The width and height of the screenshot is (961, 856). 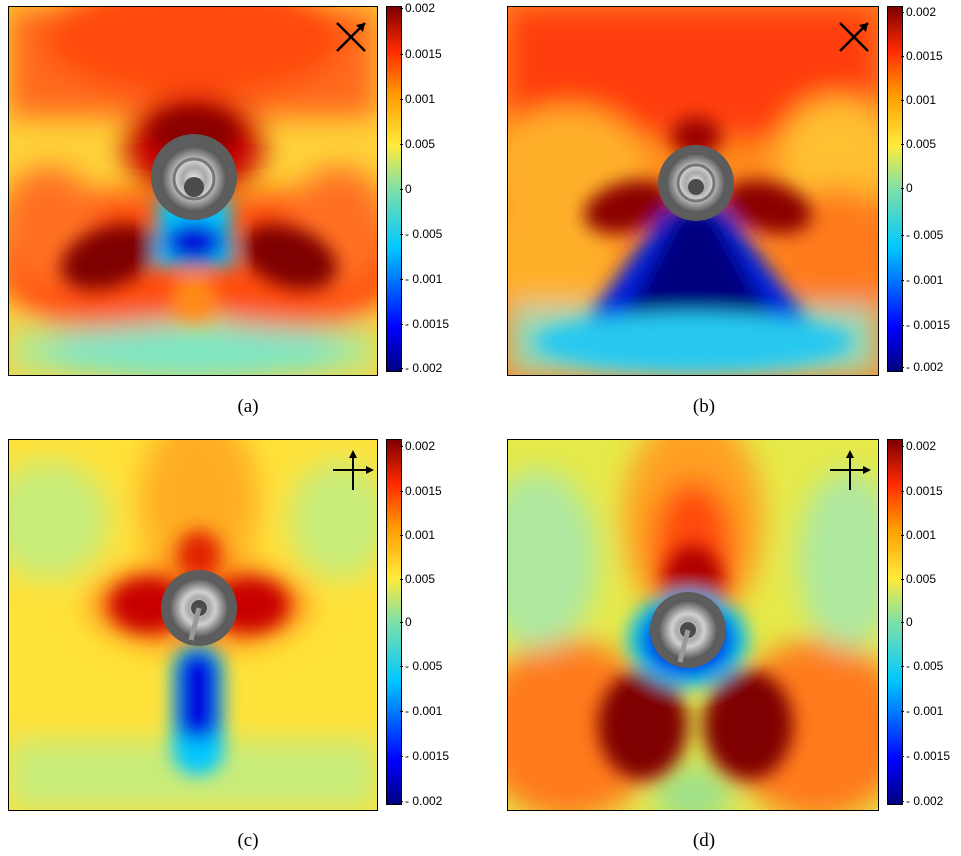 I want to click on caption-a: (a), so click(x=248, y=406).